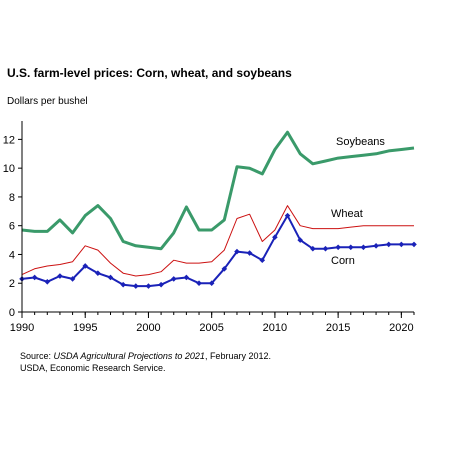 The image size is (451, 451). Describe the element at coordinates (22, 328) in the screenshot. I see `x-tick-label: 1990` at that location.